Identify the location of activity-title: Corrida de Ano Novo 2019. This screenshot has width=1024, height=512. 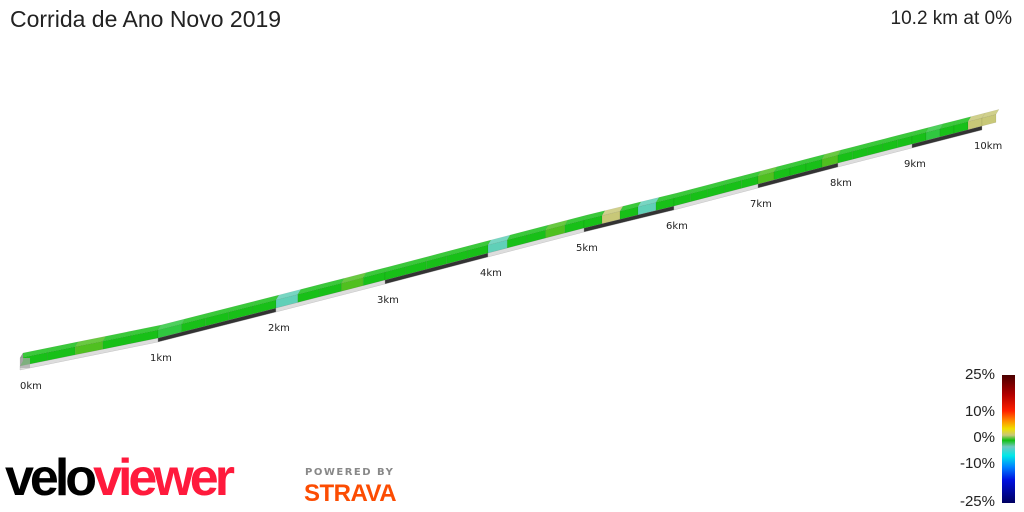
(146, 19).